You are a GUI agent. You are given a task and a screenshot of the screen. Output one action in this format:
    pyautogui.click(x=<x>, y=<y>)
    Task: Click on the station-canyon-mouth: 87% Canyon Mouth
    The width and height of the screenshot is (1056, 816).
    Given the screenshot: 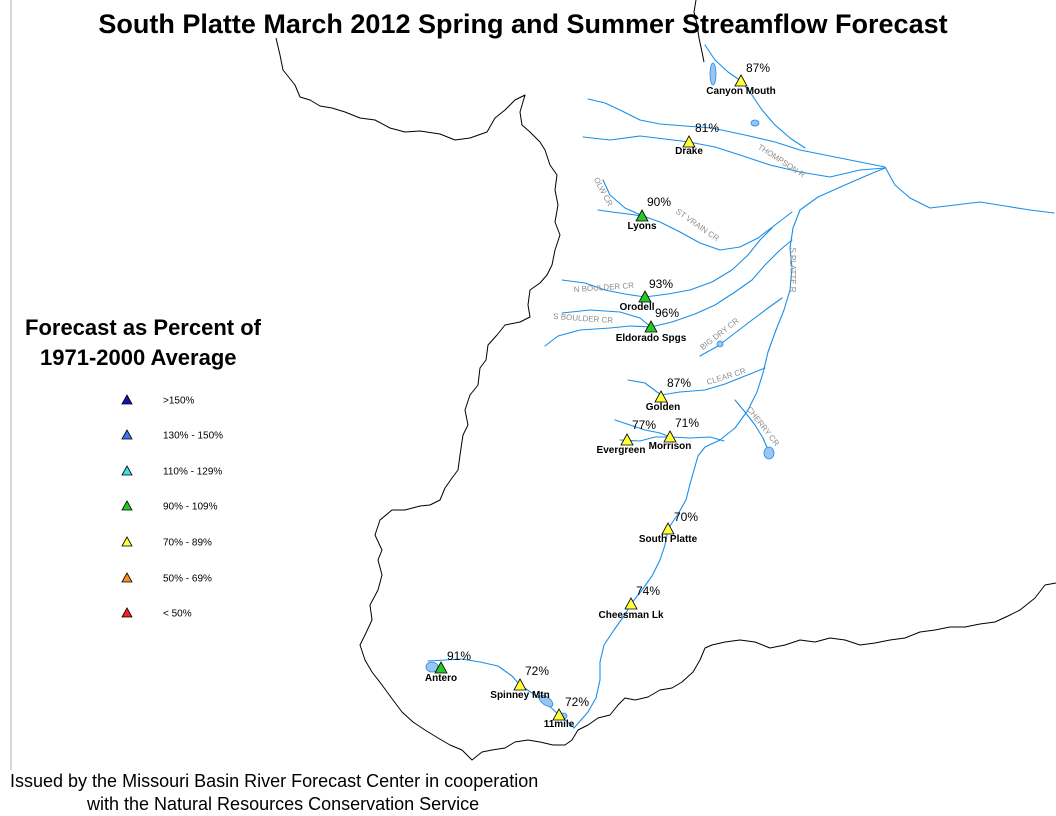 What is the action you would take?
    pyautogui.click(x=740, y=79)
    